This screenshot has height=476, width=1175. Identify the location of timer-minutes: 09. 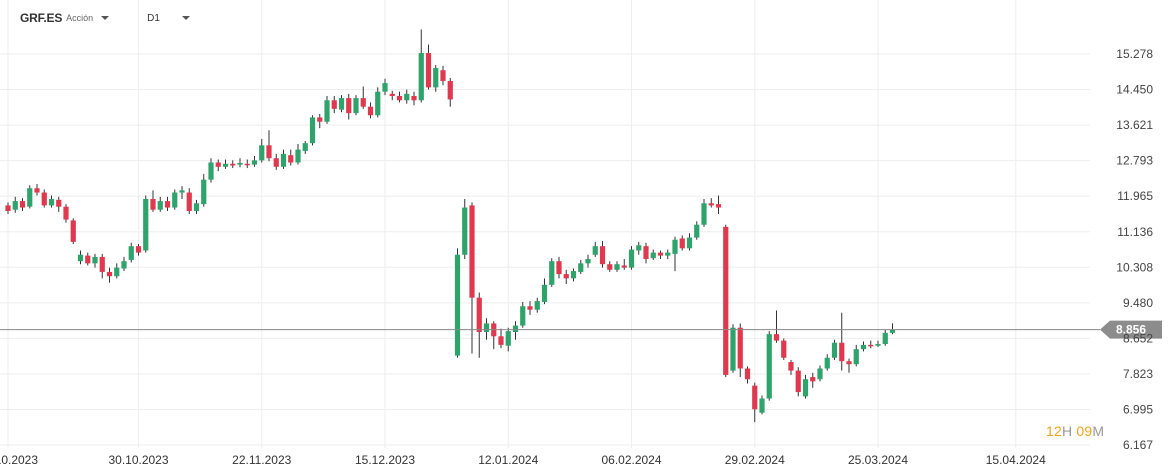
(1084, 431).